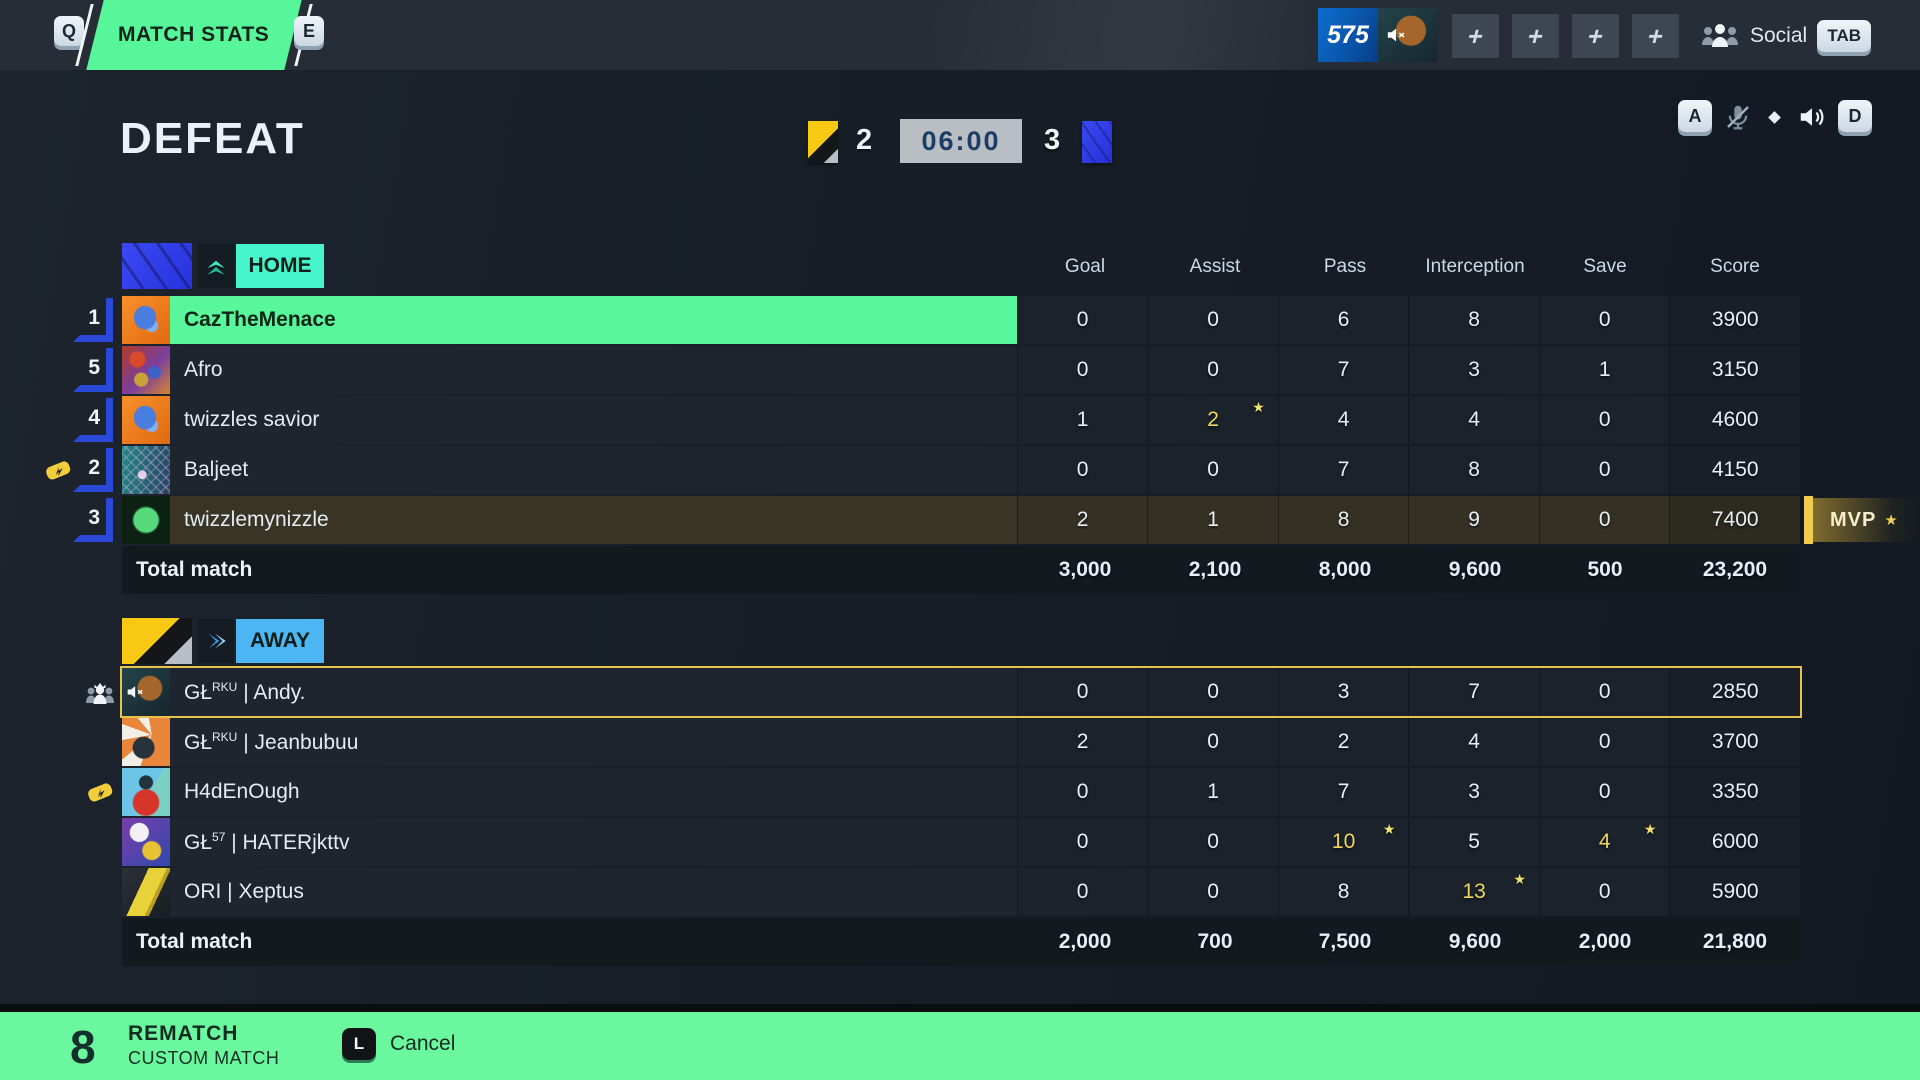 Image resolution: width=1920 pixels, height=1080 pixels. Describe the element at coordinates (146, 892) in the screenshot. I see `boot-avatar` at that location.